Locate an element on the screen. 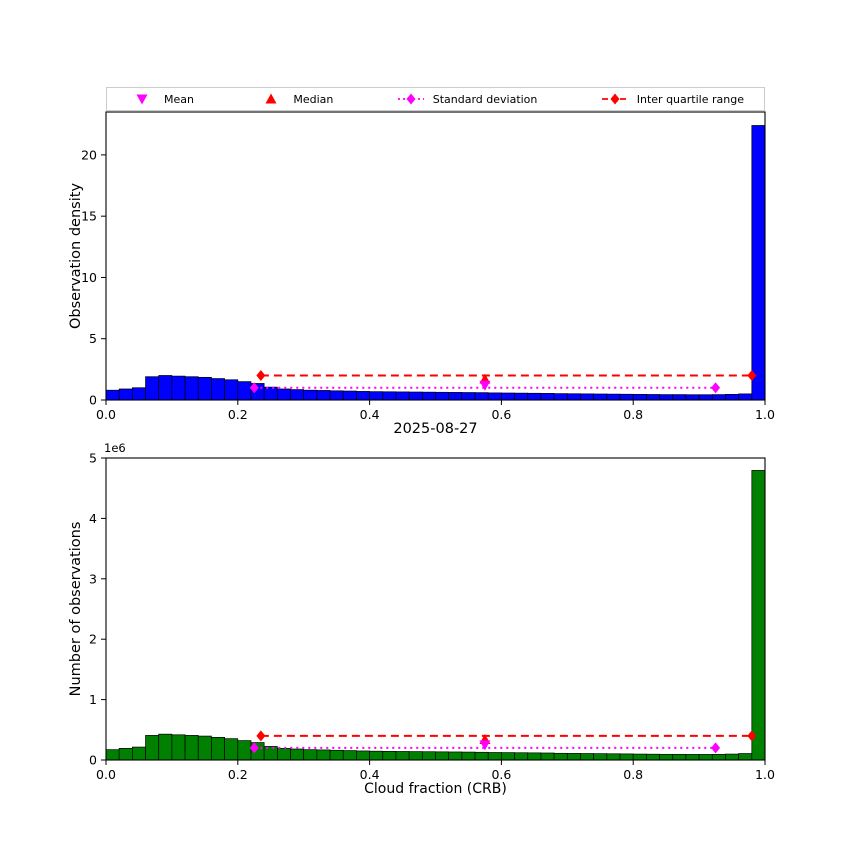 The image size is (850, 850). y-axis-label-counts: Number of observations is located at coordinates (76, 609).